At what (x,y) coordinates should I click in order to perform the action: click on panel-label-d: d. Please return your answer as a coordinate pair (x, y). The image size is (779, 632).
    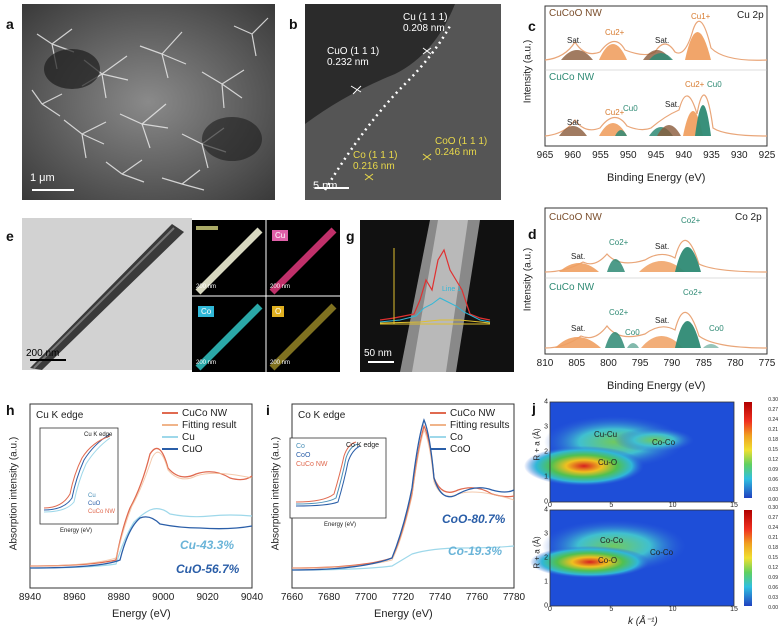
    Looking at the image, I should click on (532, 234).